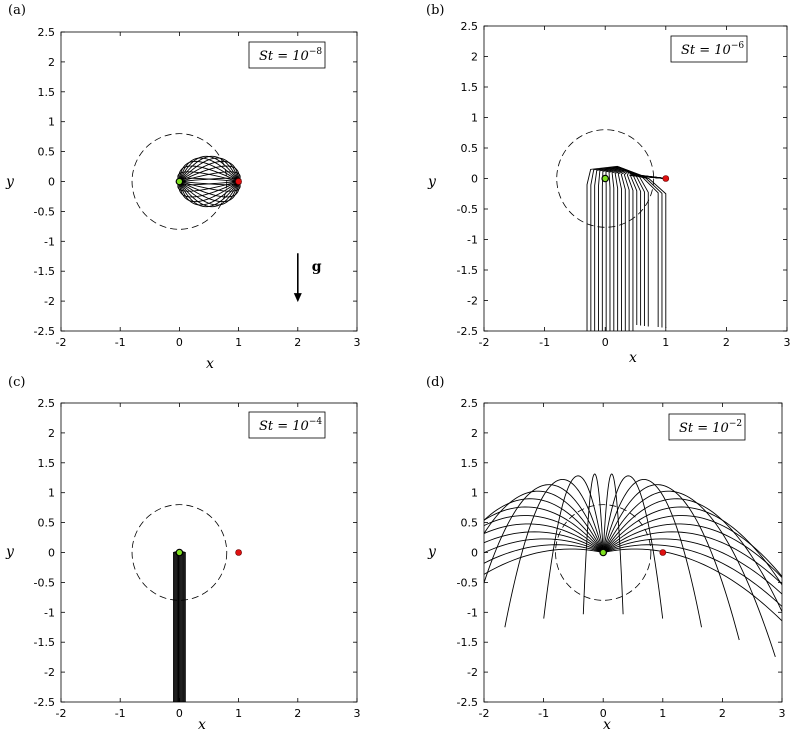 The height and width of the screenshot is (733, 792). Describe the element at coordinates (297, 298) in the screenshot. I see `gravity-arrow-head` at that location.